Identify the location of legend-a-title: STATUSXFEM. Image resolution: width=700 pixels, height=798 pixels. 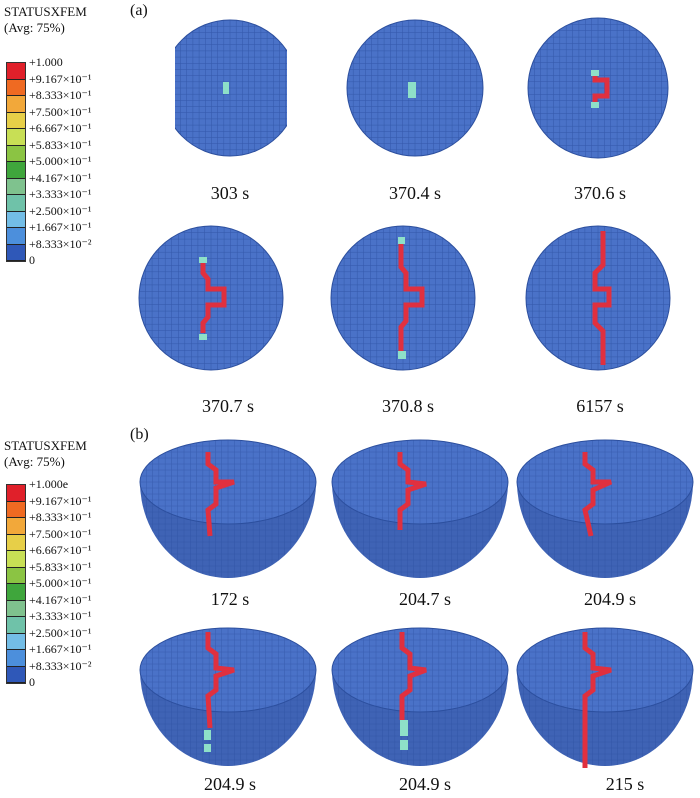
(45, 11).